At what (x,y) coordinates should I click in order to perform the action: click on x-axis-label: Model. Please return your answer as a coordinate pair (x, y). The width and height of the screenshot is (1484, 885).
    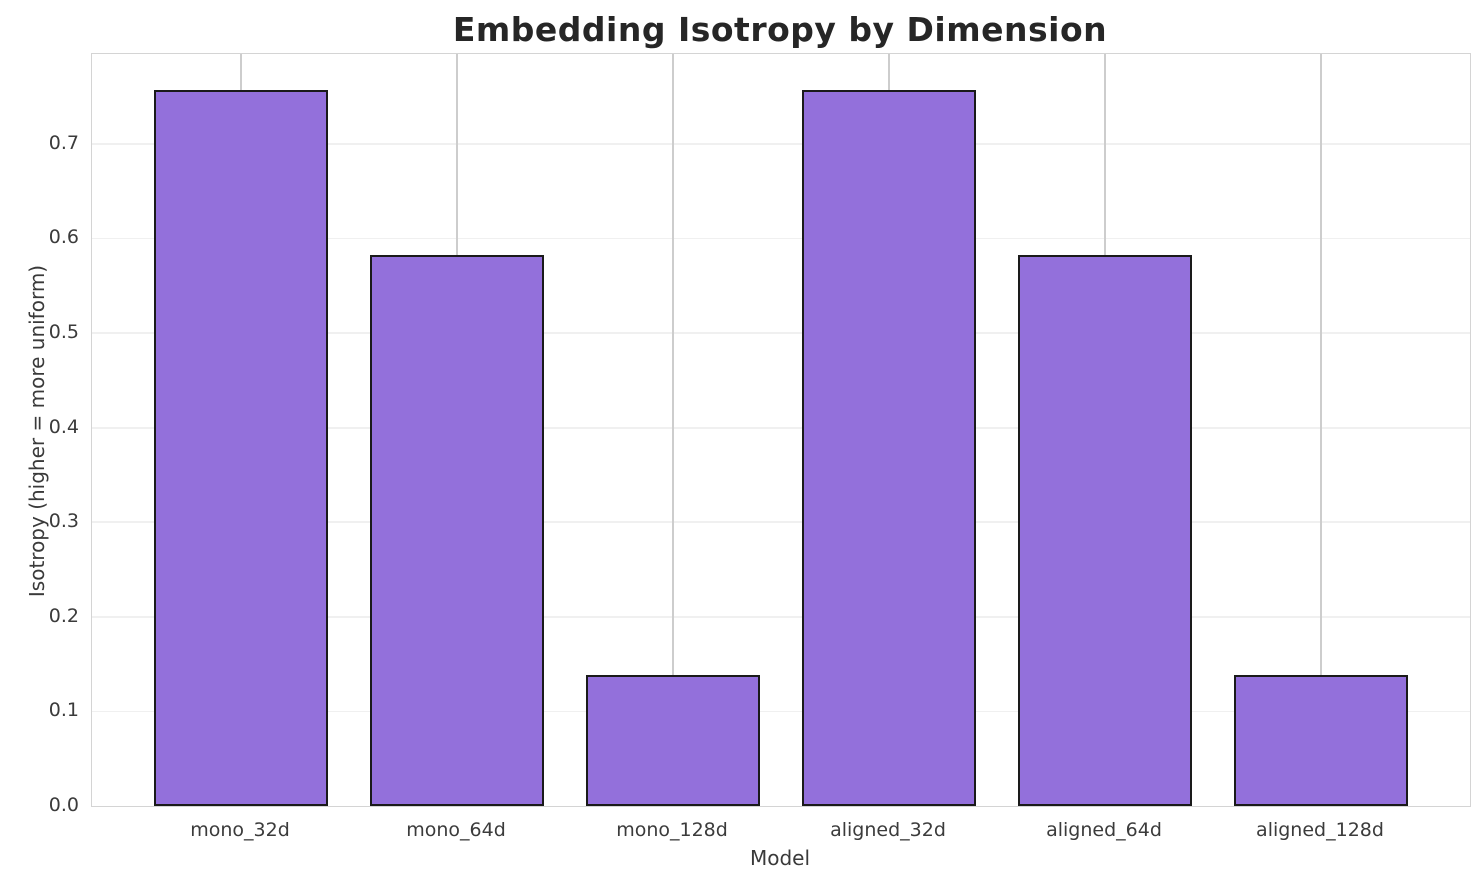
    Looking at the image, I should click on (780, 858).